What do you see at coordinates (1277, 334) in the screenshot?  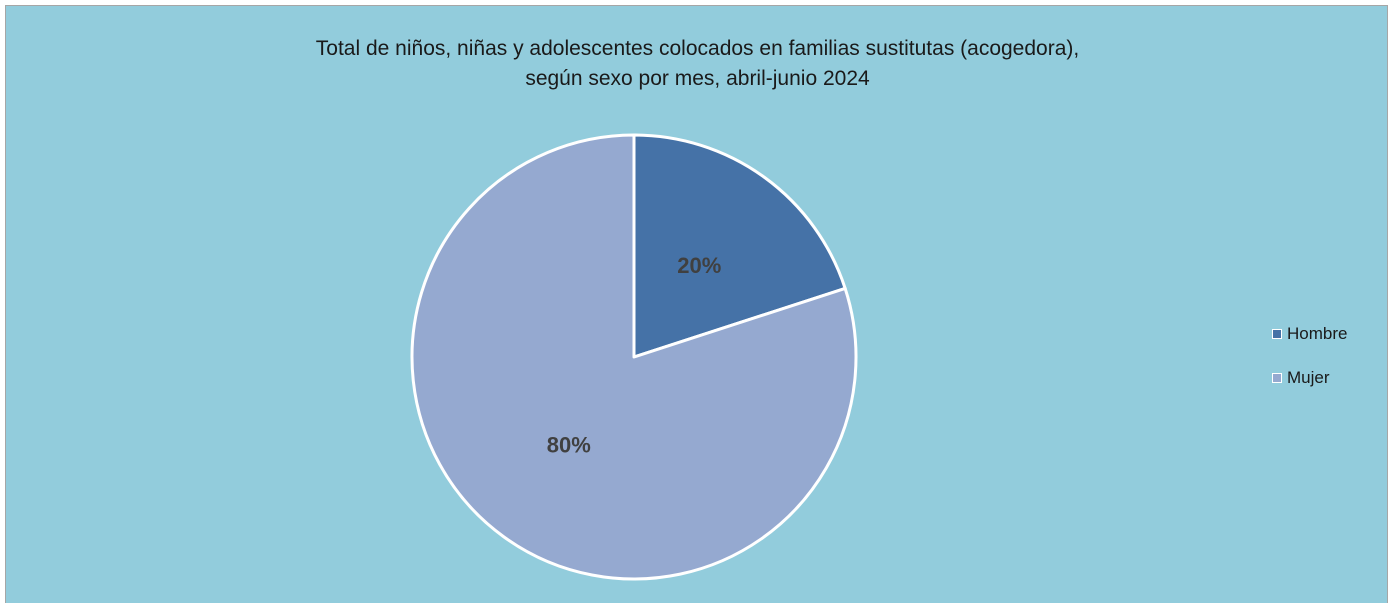 I see `legend-swatch-hombre` at bounding box center [1277, 334].